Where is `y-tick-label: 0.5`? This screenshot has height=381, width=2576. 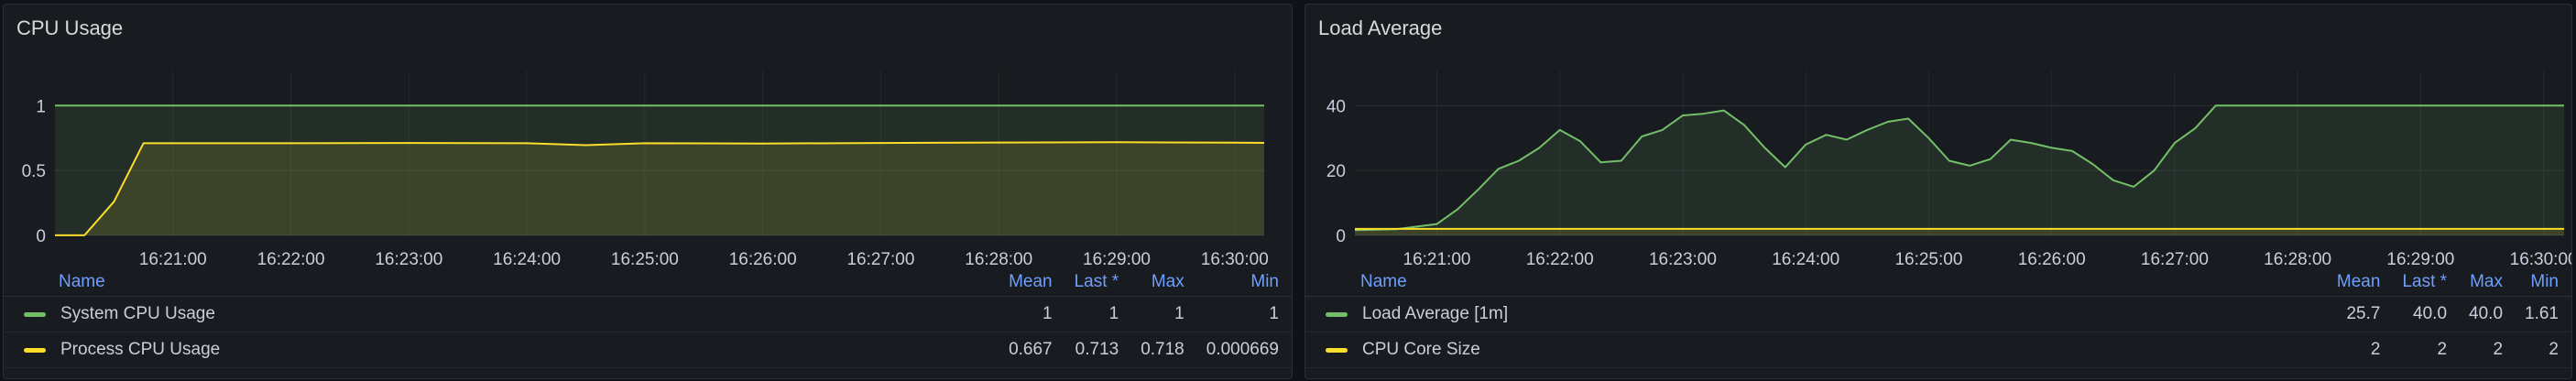
y-tick-label: 0.5 is located at coordinates (34, 171).